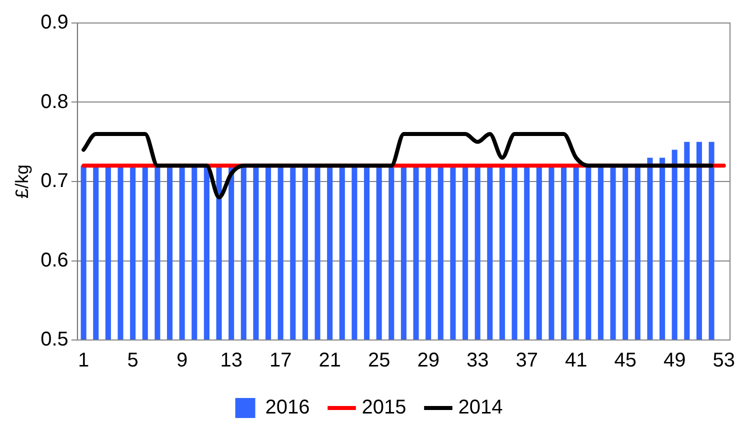 This screenshot has height=440, width=752. Describe the element at coordinates (480, 407) in the screenshot. I see `legend-label: 2014` at that location.